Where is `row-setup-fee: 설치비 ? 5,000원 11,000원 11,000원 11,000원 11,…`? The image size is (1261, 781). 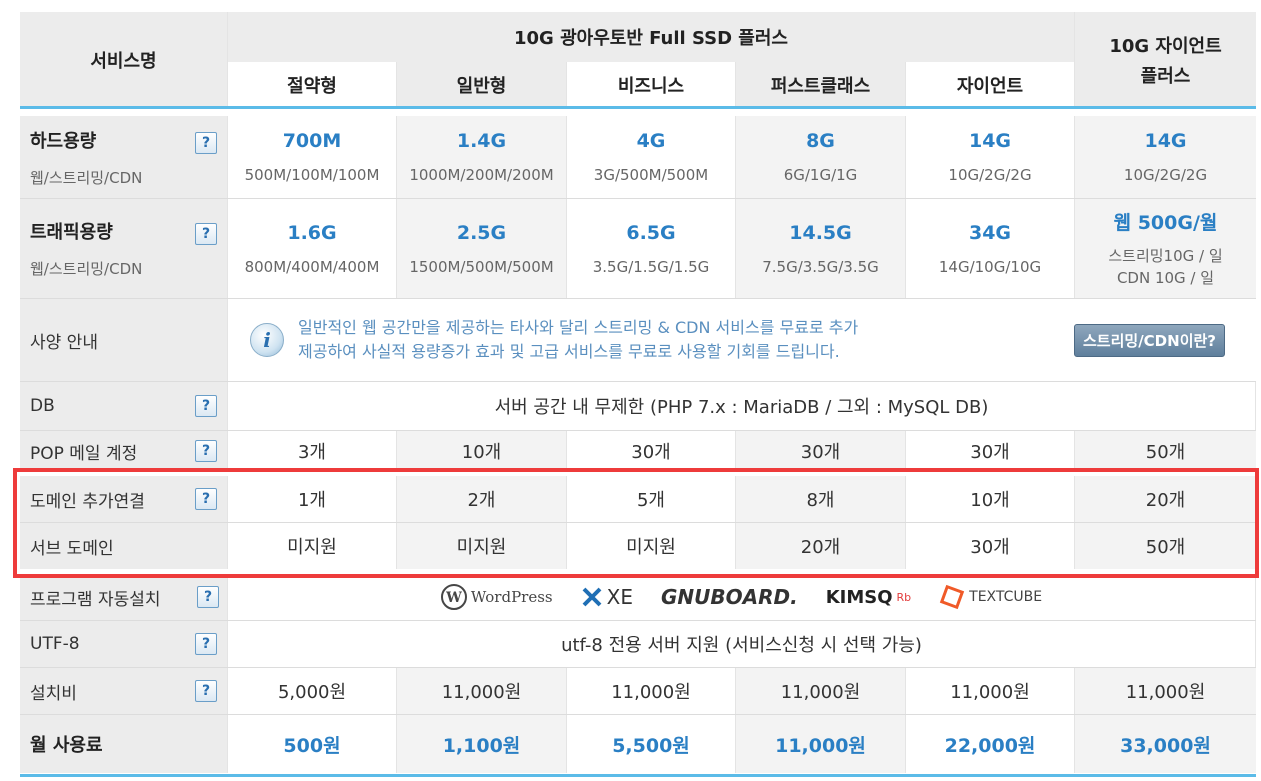
row-setup-fee: 설치비 ? 5,000원 11,000원 11,000원 11,000원 11,… is located at coordinates (638, 691).